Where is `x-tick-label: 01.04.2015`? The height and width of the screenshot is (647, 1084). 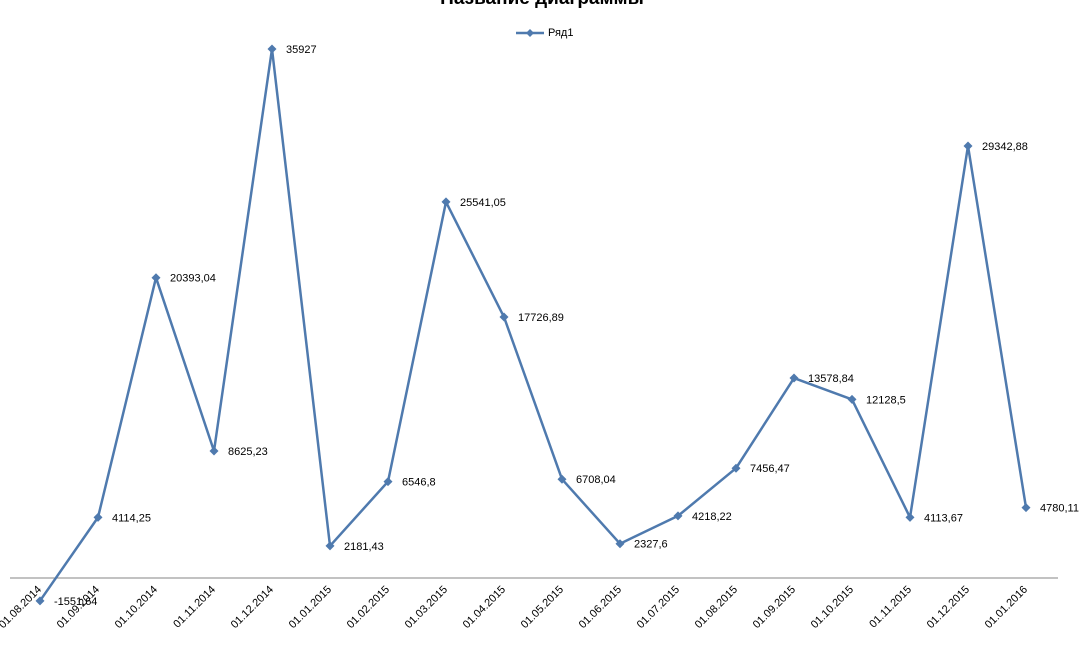 x-tick-label: 01.04.2015 is located at coordinates (484, 607).